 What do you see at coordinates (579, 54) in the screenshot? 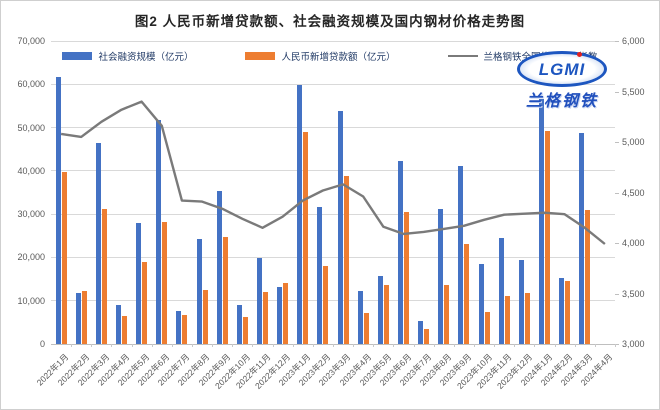
I see `lgmi-logo-red-dot-icon` at bounding box center [579, 54].